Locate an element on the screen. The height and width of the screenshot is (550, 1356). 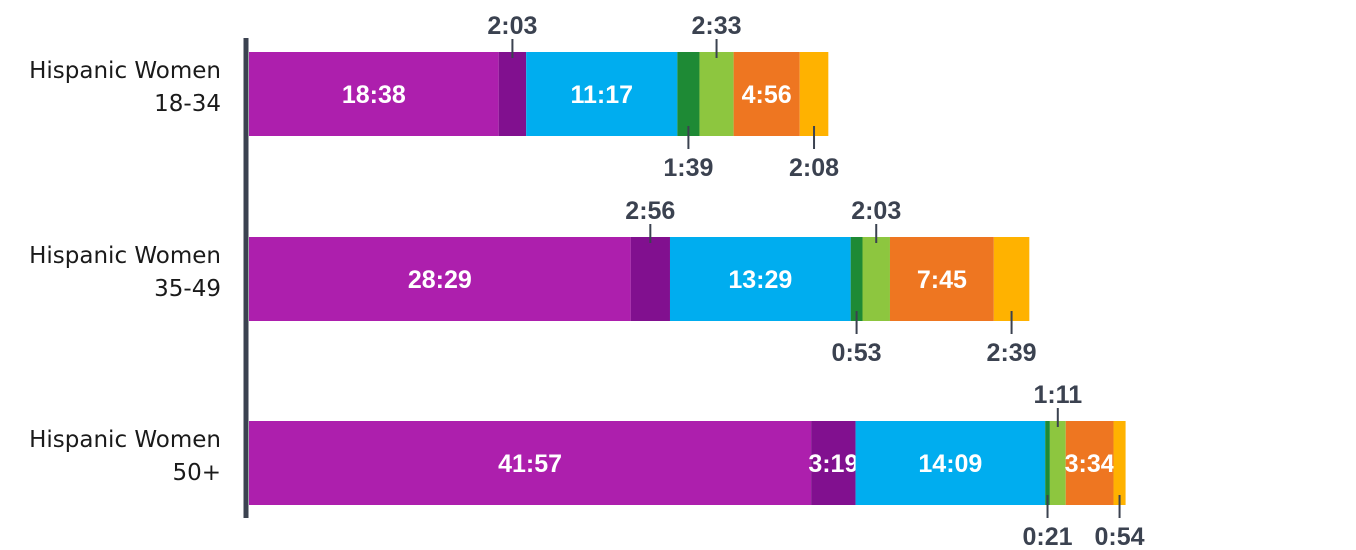
data-label: 18:38 is located at coordinates (374, 95).